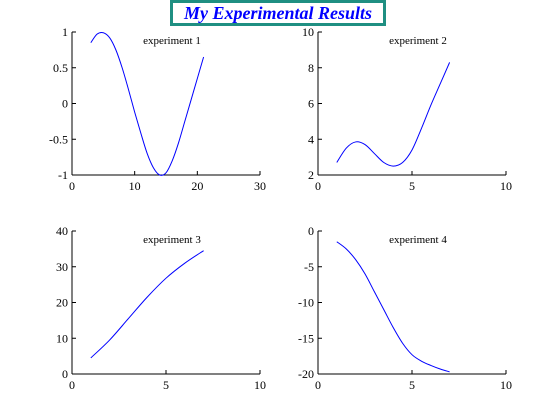 The image size is (560, 420). What do you see at coordinates (60, 68) in the screenshot?
I see `y-tick-label: 0.5` at bounding box center [60, 68].